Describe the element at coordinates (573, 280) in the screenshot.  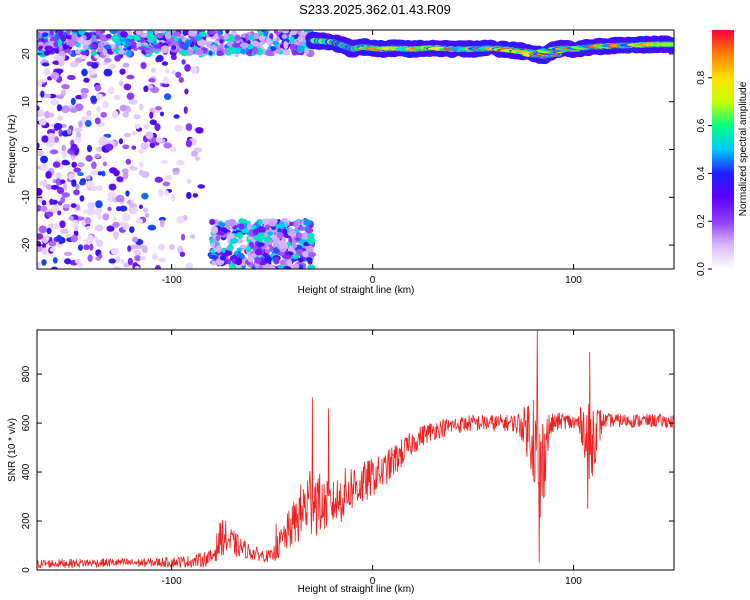
I see `spectrogram-x-tick-label: 100` at that location.